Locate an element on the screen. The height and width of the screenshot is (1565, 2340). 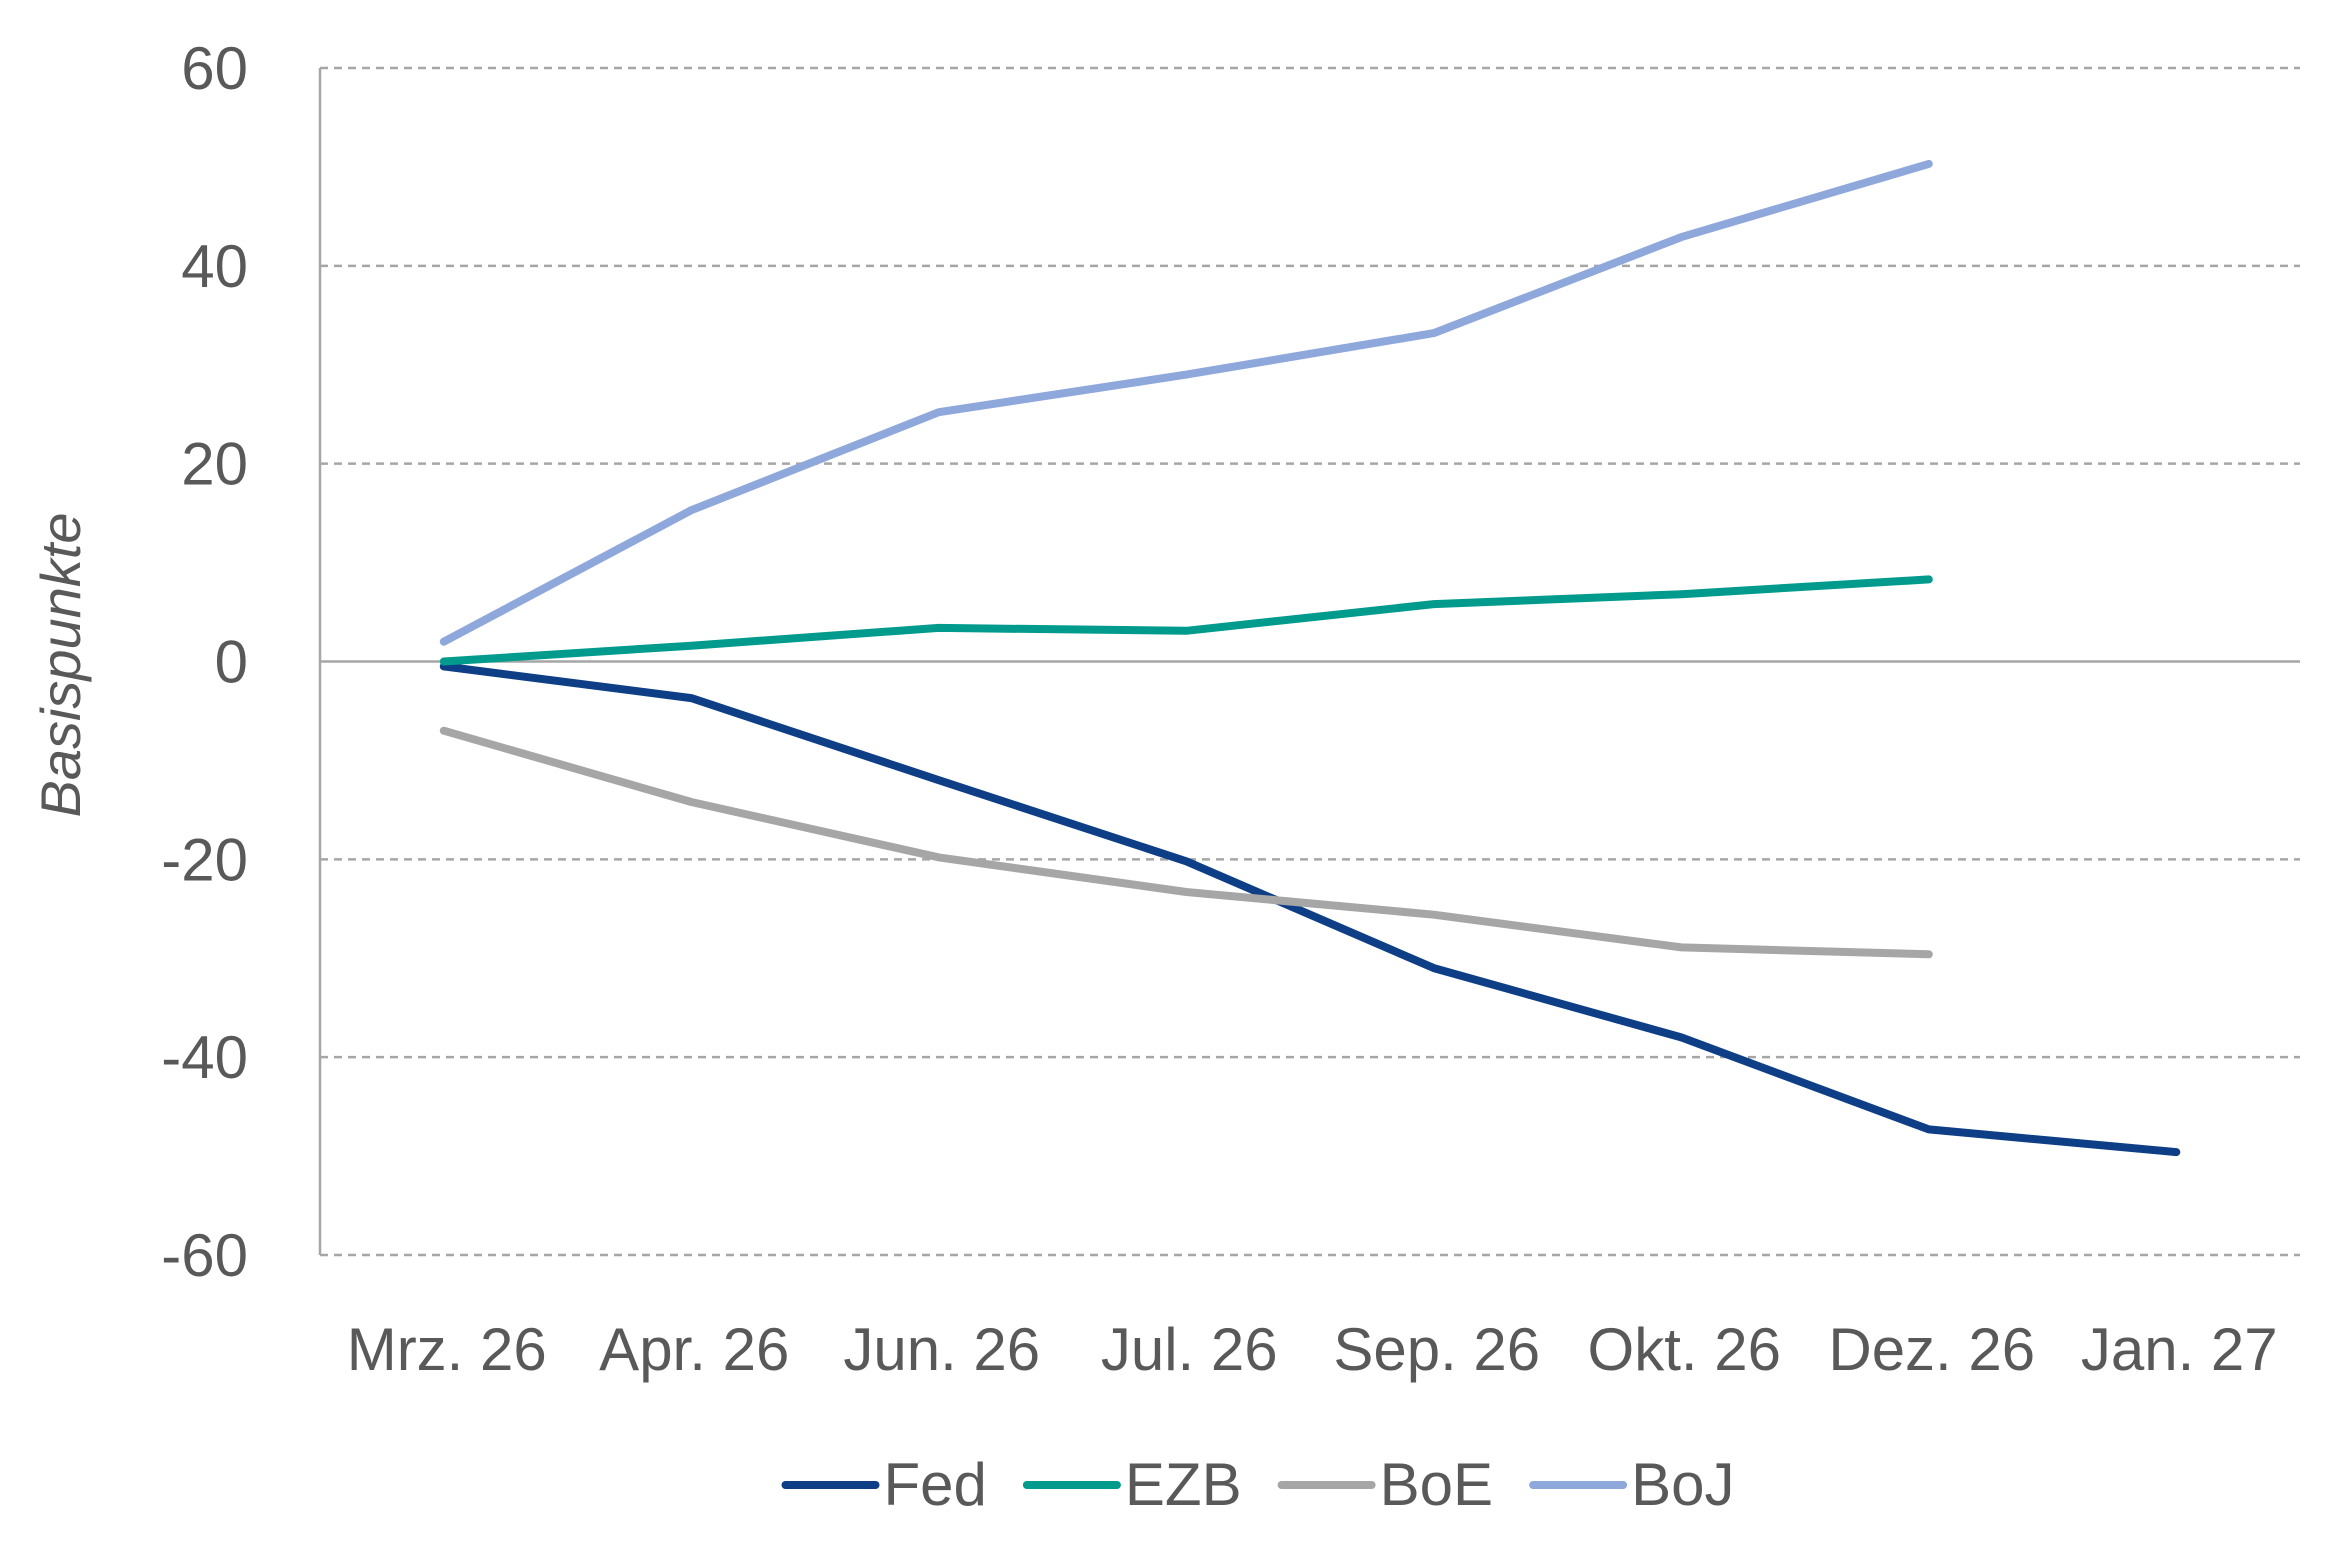
y-tick-label: -40 is located at coordinates (204, 1057).